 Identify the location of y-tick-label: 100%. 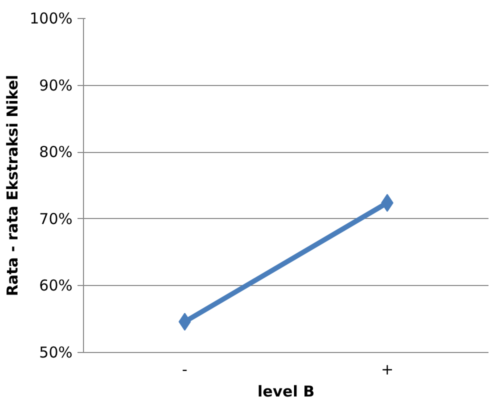
(51, 19).